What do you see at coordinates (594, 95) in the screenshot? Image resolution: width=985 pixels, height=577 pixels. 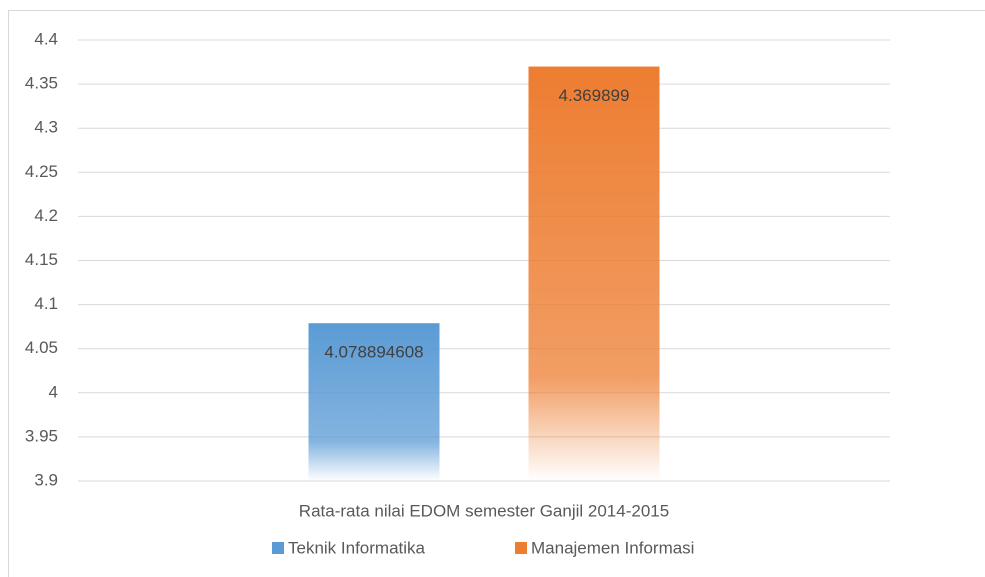 I see `data-label: 4.369899` at bounding box center [594, 95].